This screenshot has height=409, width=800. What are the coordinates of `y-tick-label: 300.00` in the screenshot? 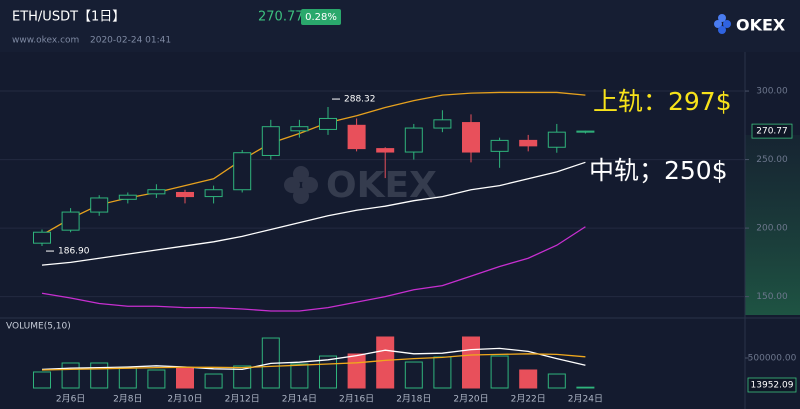 It's located at (772, 92).